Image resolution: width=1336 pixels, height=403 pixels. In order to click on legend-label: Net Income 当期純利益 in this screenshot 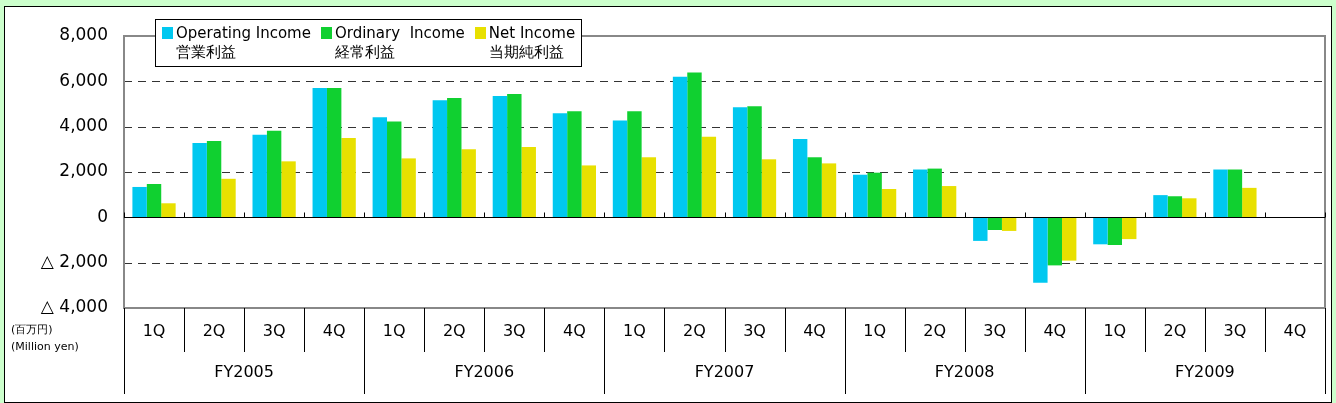, I will do `click(532, 43)`.